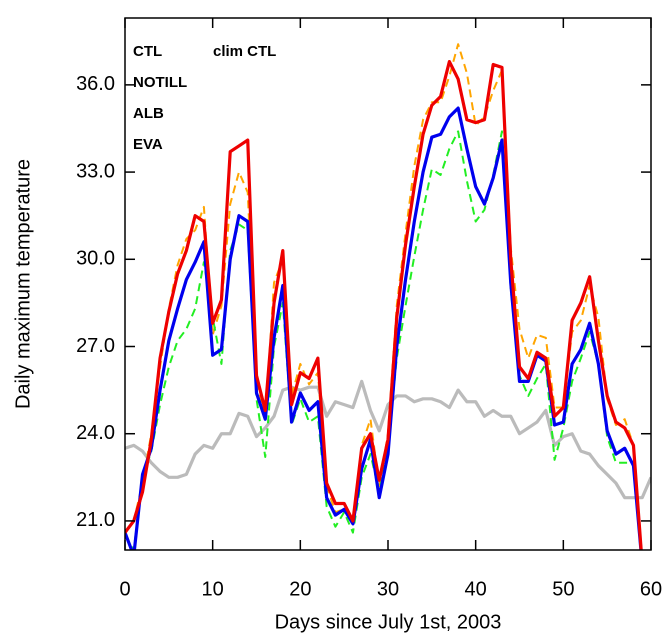 This screenshot has height=635, width=666. Describe the element at coordinates (563, 589) in the screenshot. I see `x-tick-label: 50` at that location.